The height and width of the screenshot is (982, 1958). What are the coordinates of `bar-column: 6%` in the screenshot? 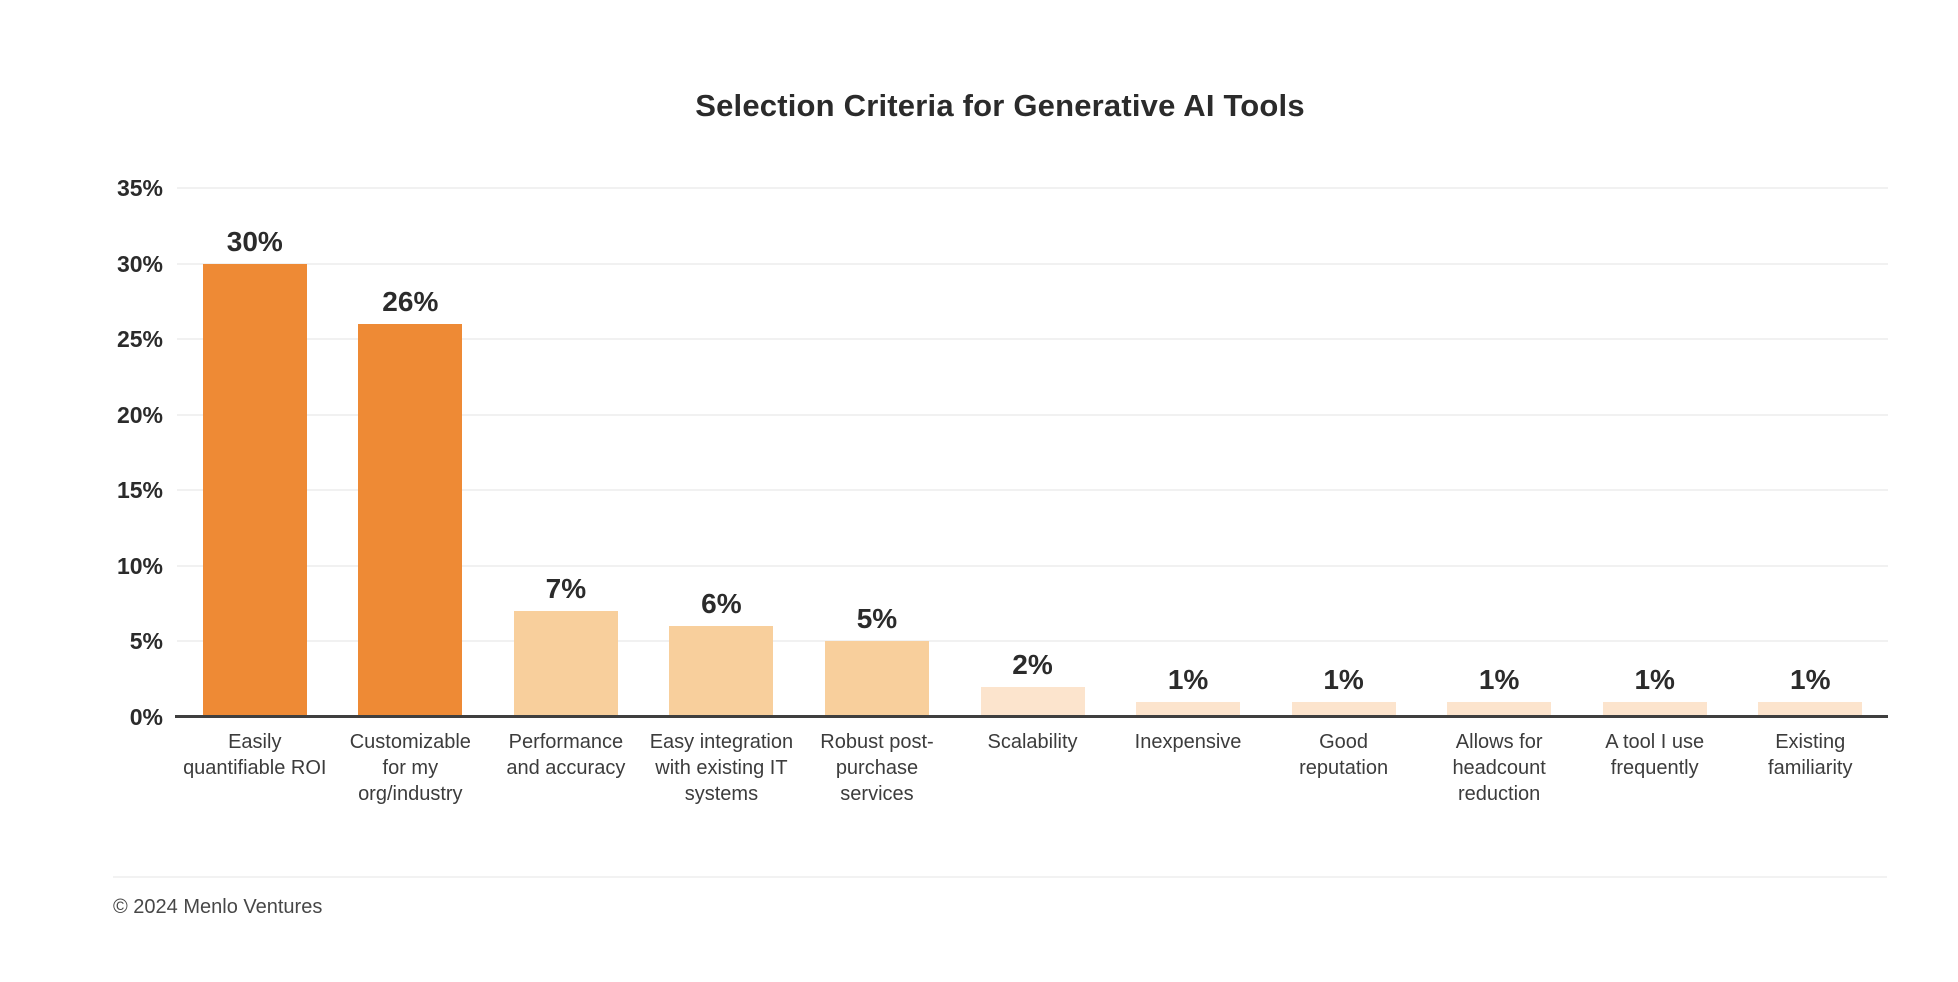 It's located at (722, 452).